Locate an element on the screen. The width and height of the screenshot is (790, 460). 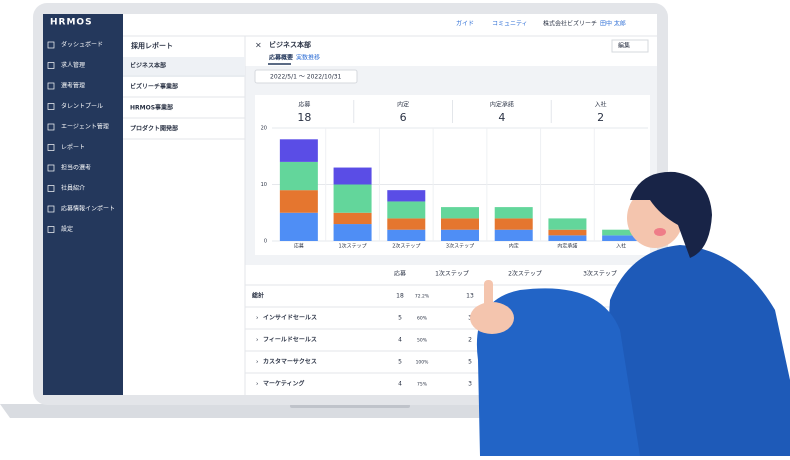
menu-item: ビジネス本部 is located at coordinates (148, 66).